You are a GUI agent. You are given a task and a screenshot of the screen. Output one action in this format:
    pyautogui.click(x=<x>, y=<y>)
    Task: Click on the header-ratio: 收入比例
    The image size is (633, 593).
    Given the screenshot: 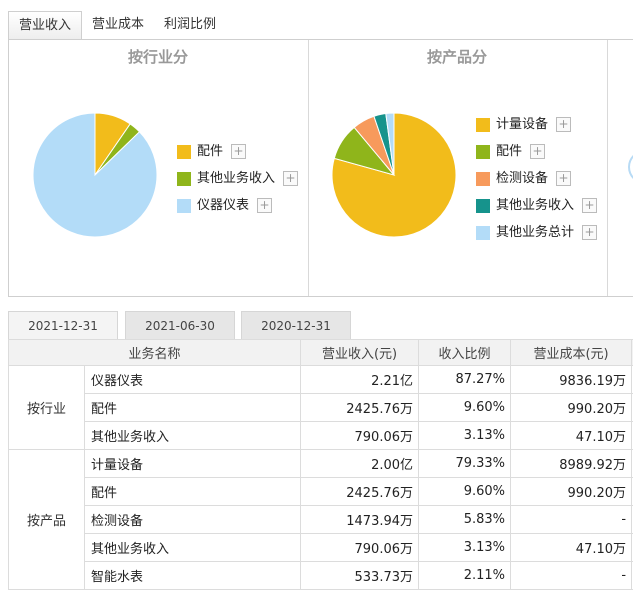 What is the action you would take?
    pyautogui.click(x=465, y=352)
    